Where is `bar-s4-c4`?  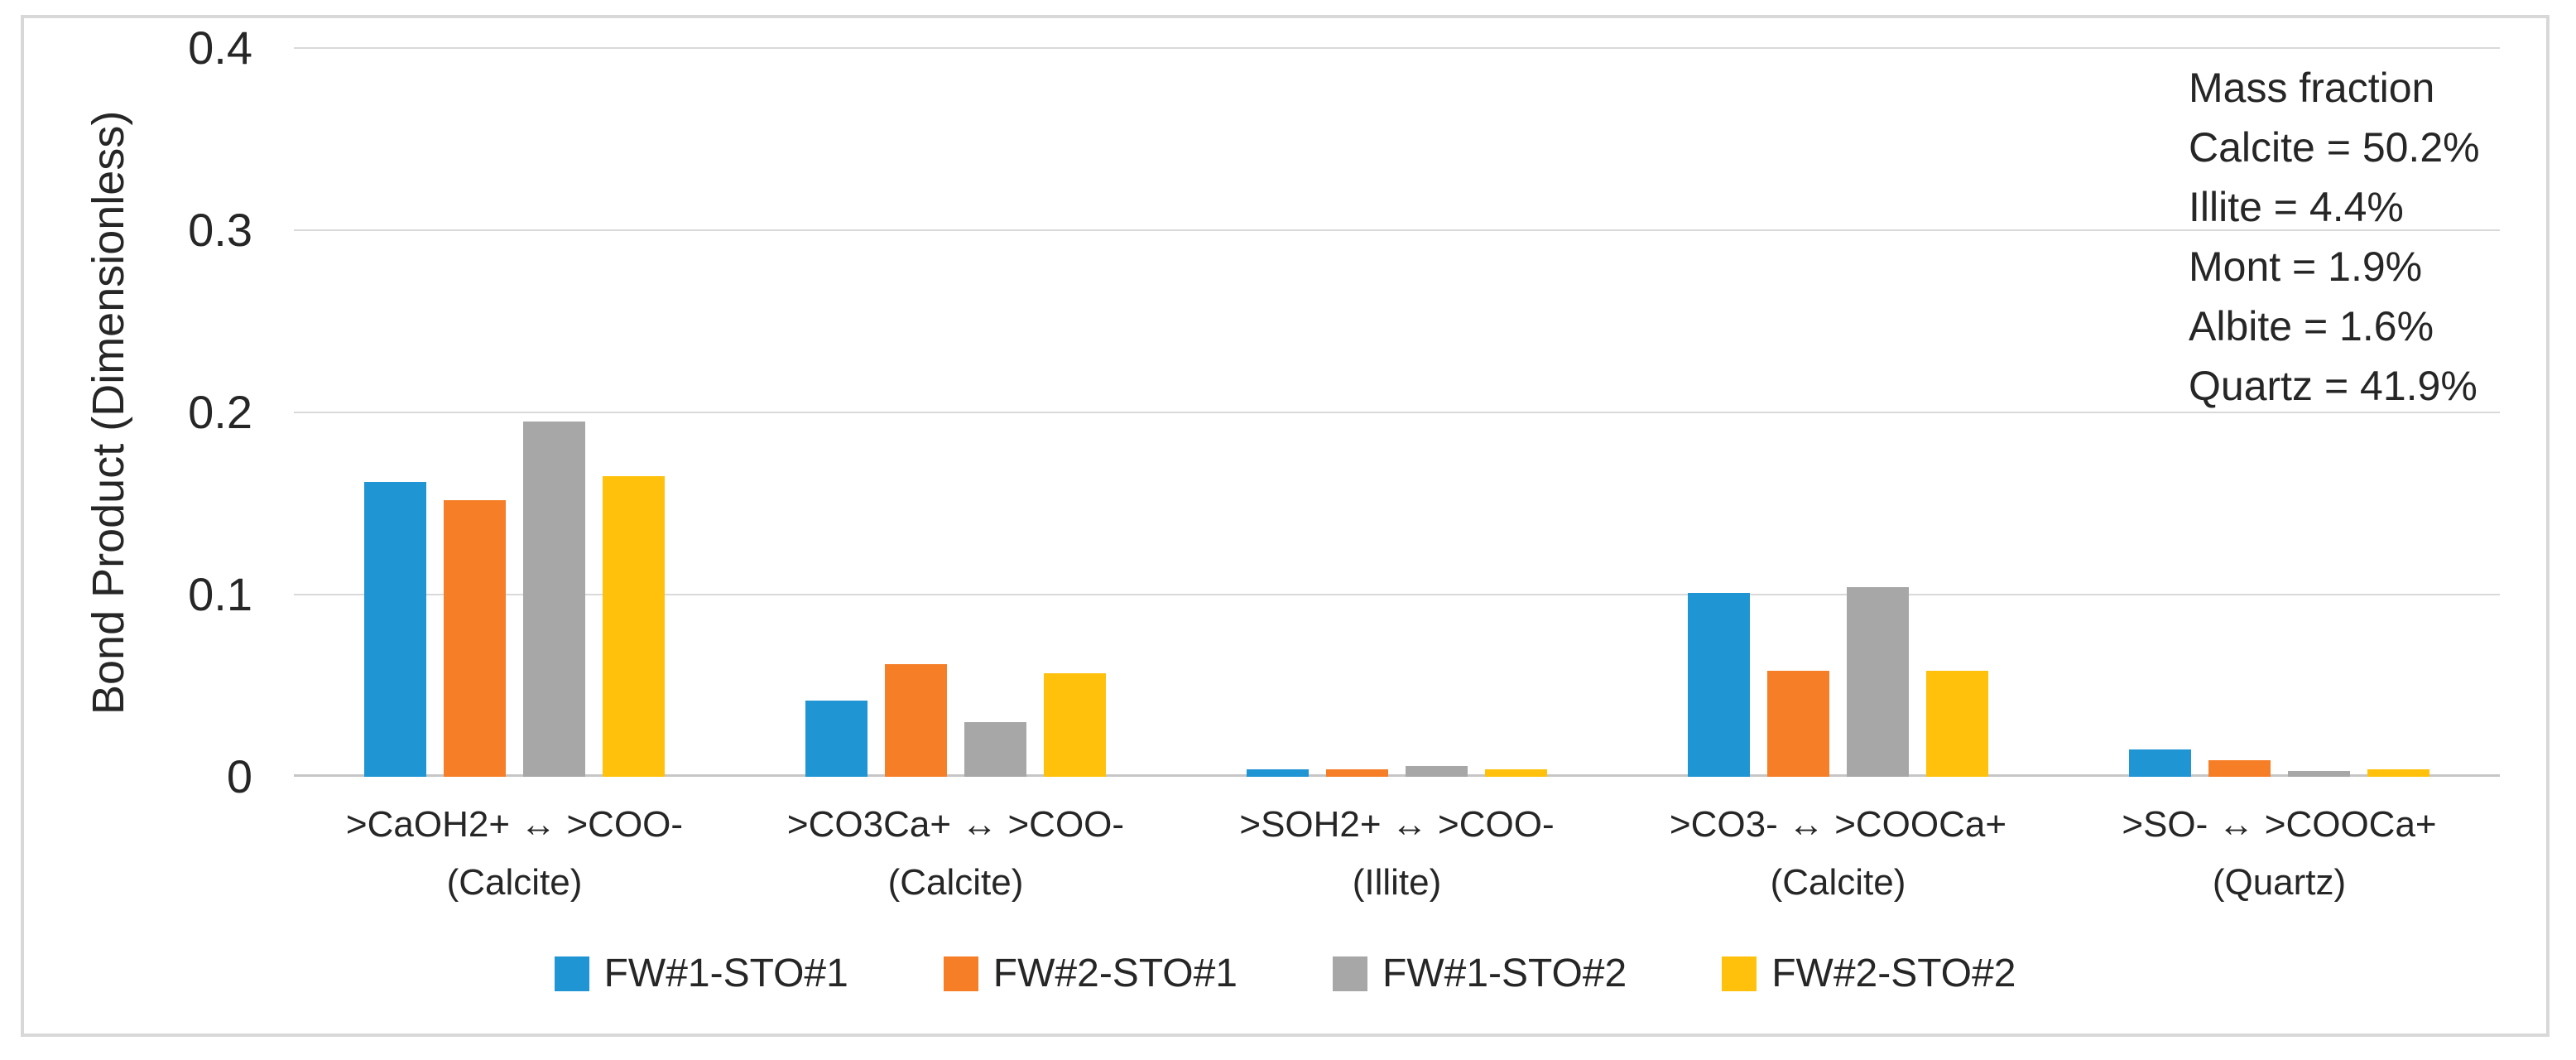
bar-s4-c4 is located at coordinates (1957, 724).